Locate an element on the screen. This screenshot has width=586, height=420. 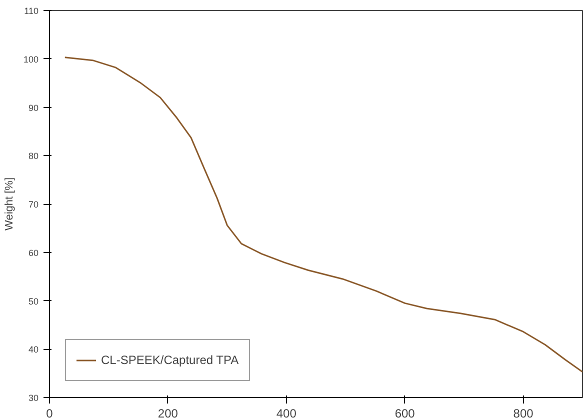
y-tick-label: 90 is located at coordinates (33, 107).